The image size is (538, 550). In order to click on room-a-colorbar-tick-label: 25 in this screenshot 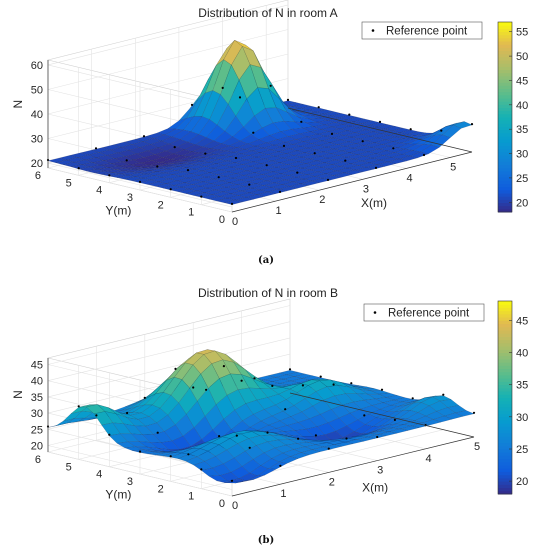, I will do `click(522, 179)`.